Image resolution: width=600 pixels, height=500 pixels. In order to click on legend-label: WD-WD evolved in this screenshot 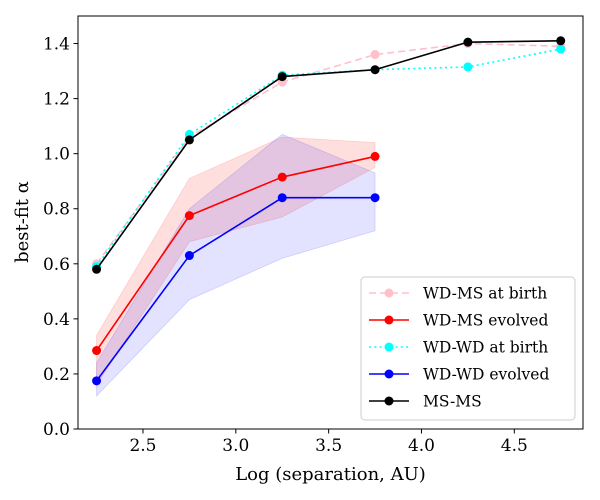, I will do `click(486, 375)`.